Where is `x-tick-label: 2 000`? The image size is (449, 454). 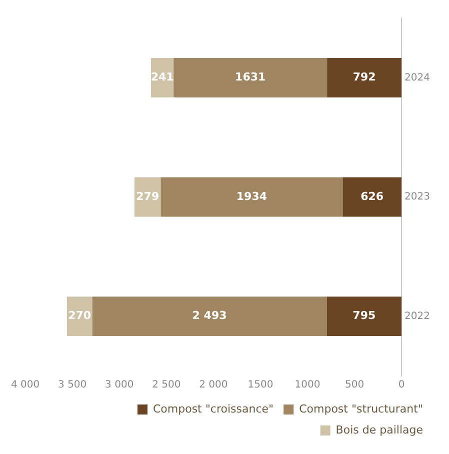 x-tick-label: 2 000 is located at coordinates (213, 385).